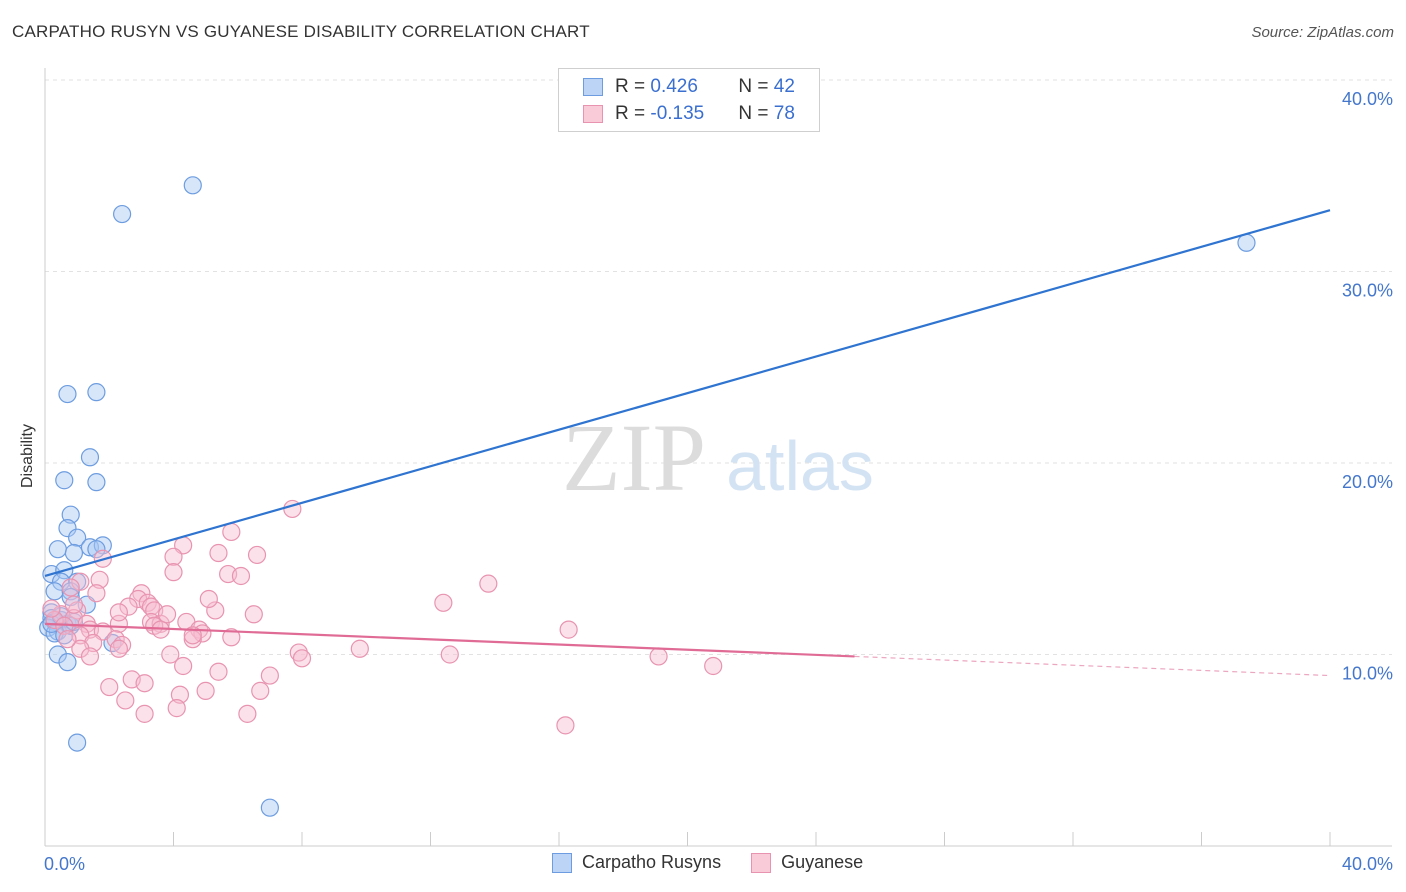  I want to click on guyanese-trendline-extension, so click(1092, 666).